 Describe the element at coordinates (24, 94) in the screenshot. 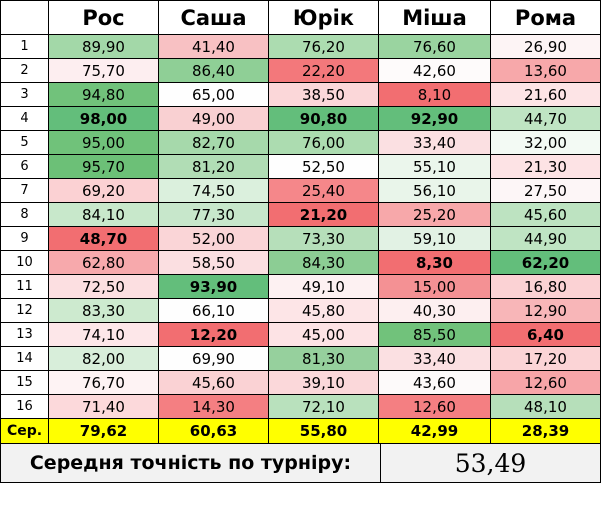

I see `row-number: 3` at that location.